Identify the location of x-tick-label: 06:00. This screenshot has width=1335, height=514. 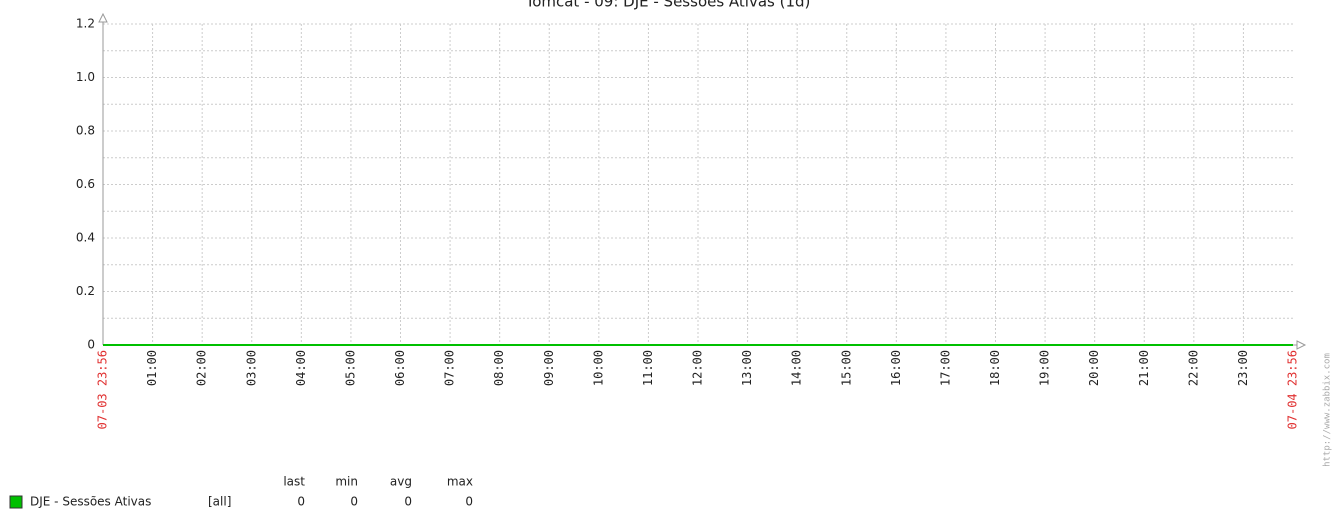
(400, 368).